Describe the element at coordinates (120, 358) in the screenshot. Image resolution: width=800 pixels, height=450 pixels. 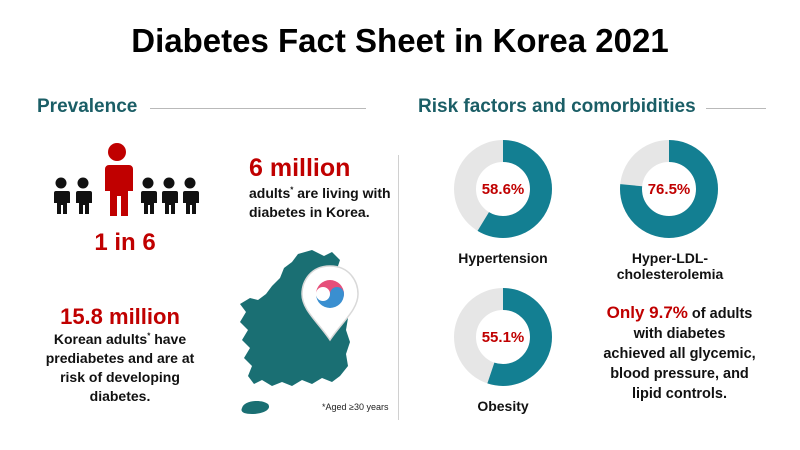
I see `prediabetes-line2: prediabetes and are at` at that location.